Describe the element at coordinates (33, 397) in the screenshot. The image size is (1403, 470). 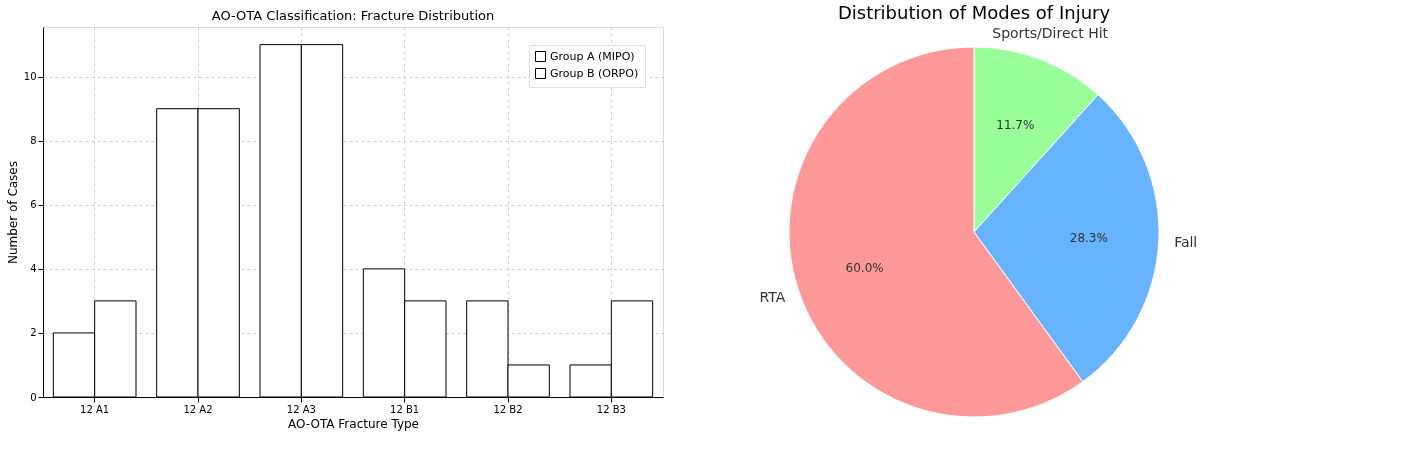
I see `y-tick-label: 0` at that location.